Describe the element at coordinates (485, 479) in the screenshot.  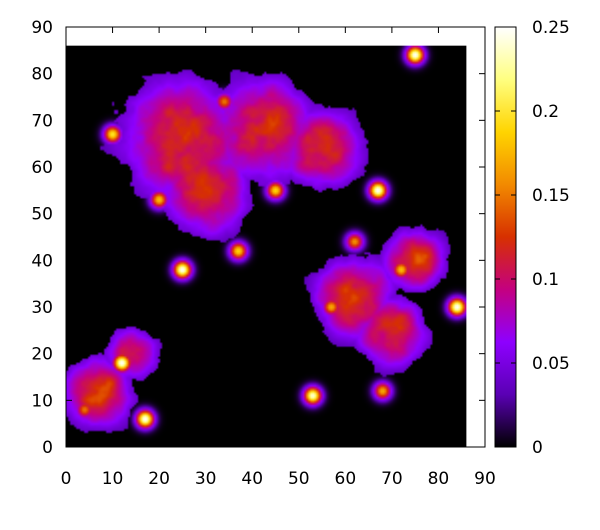
I see `x-tick-label: 90` at that location.